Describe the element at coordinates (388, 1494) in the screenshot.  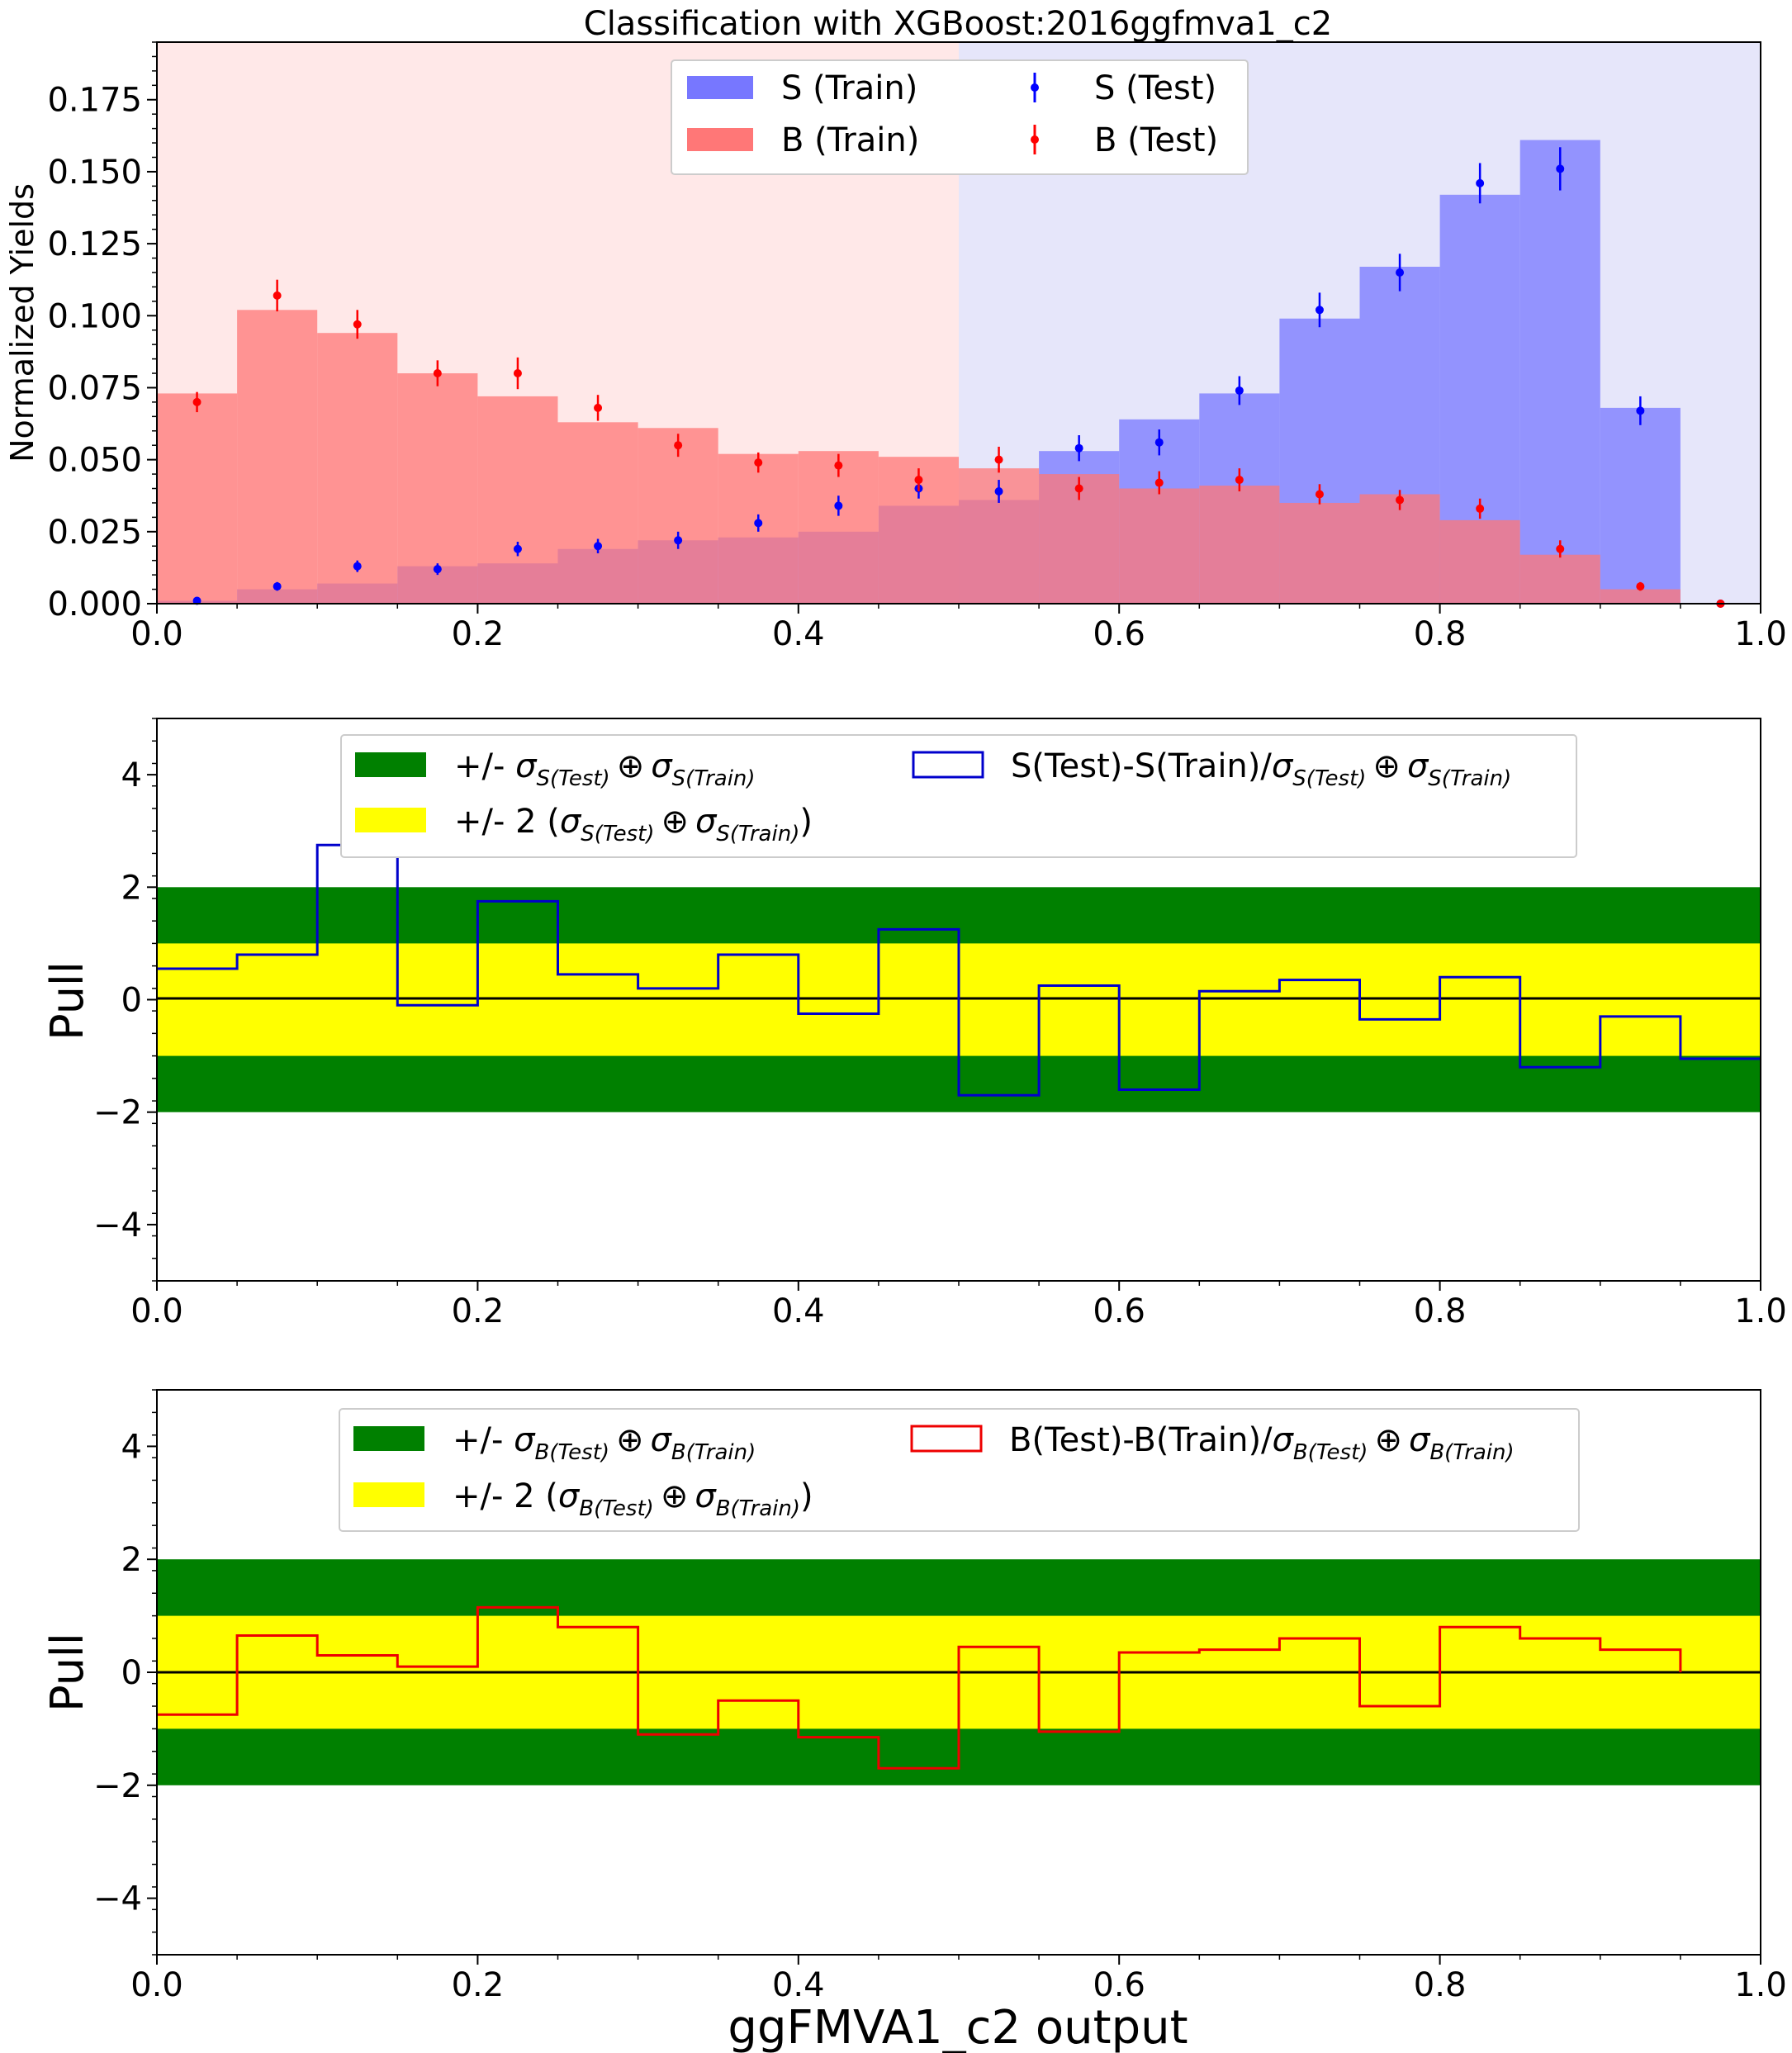
I see `legend-swatch-b-band2` at that location.